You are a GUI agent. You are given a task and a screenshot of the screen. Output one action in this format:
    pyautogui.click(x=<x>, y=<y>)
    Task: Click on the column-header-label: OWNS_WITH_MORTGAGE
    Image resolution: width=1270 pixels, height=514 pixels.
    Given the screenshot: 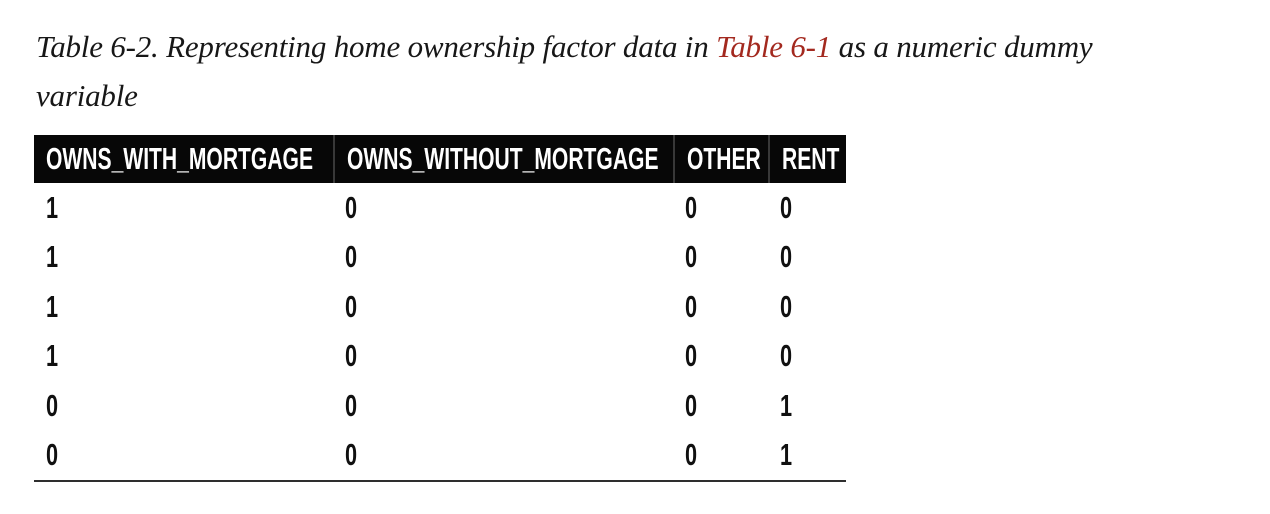 What is the action you would take?
    pyautogui.click(x=180, y=158)
    